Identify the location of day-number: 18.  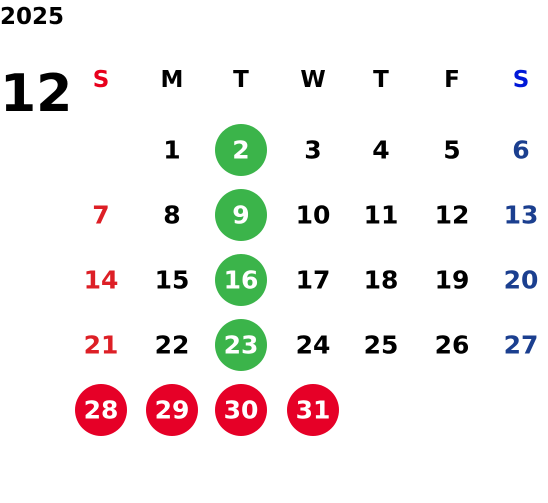
(381, 280).